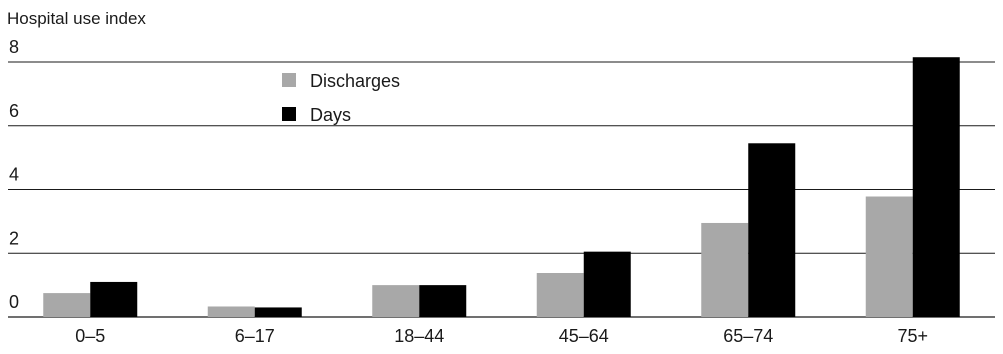 The image size is (1003, 354). What do you see at coordinates (419, 336) in the screenshot?
I see `x-tick-label: 18–44` at bounding box center [419, 336].